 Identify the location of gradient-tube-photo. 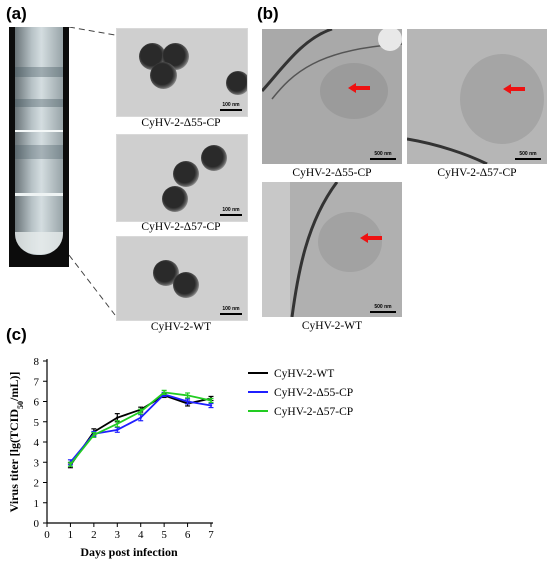
(39, 147).